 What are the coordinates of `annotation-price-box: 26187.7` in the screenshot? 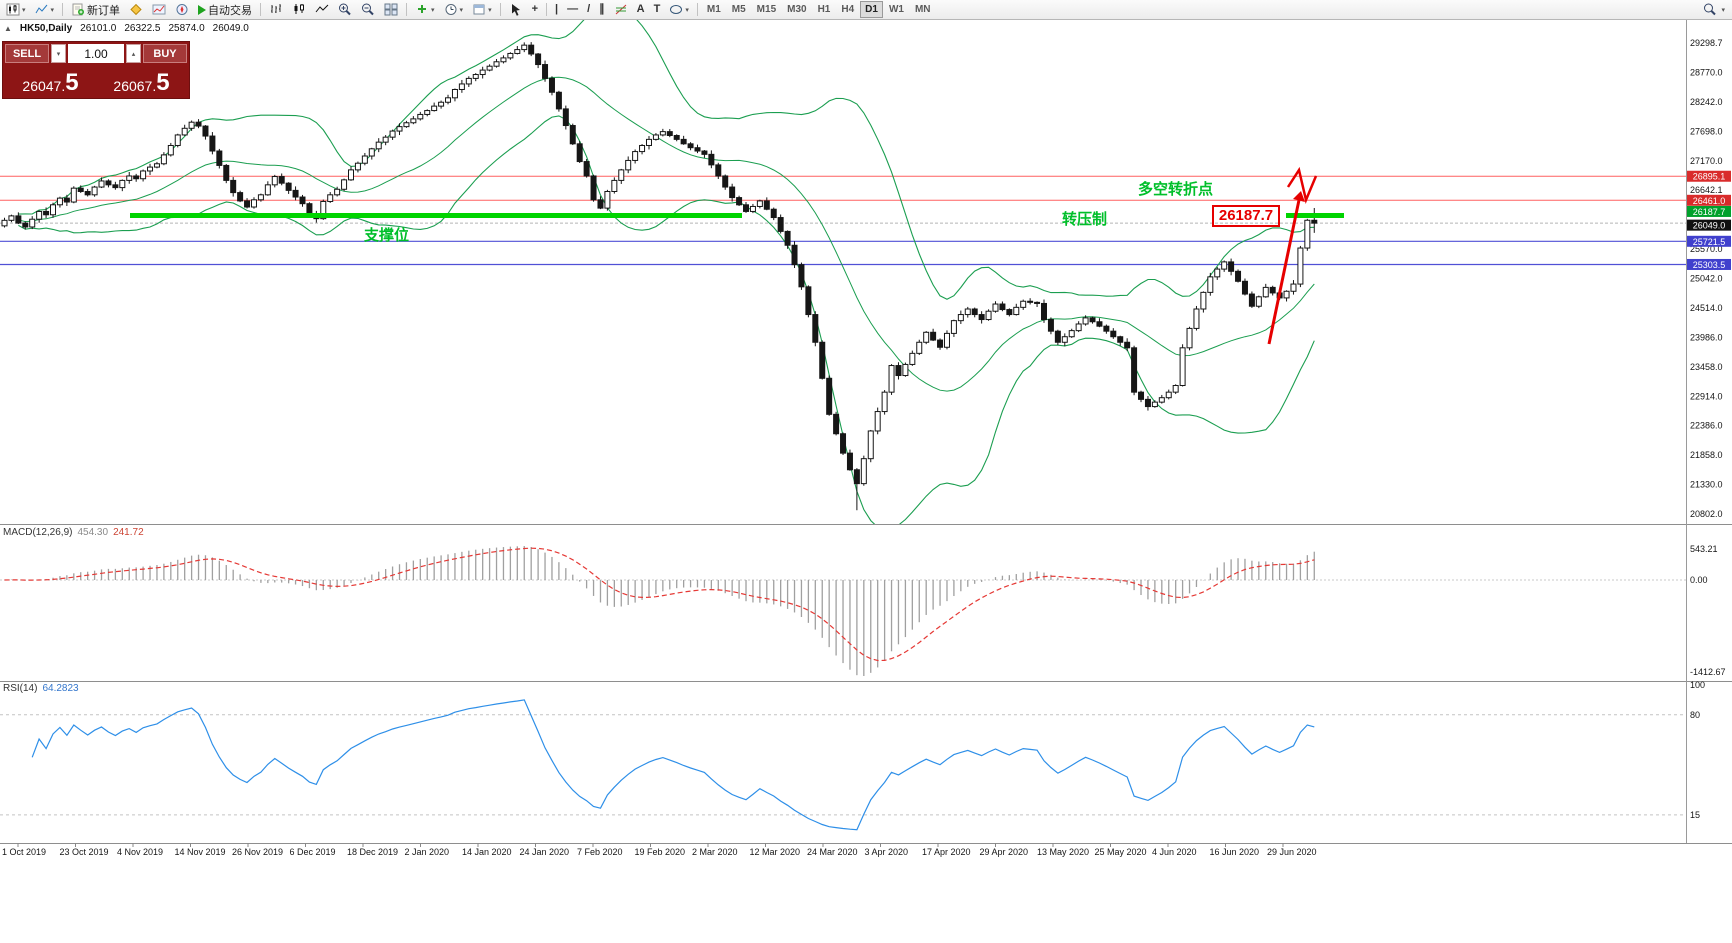 It's located at (1246, 216).